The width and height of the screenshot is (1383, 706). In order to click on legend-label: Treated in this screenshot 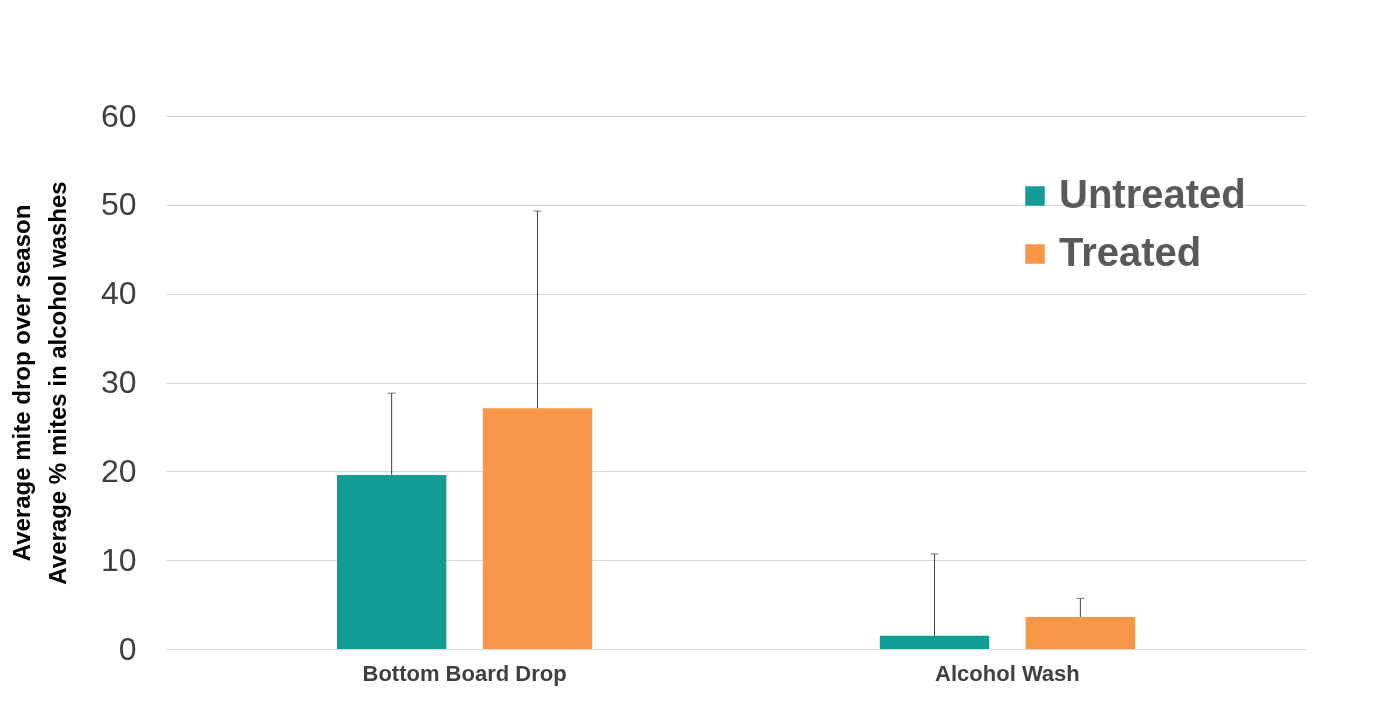, I will do `click(1130, 252)`.